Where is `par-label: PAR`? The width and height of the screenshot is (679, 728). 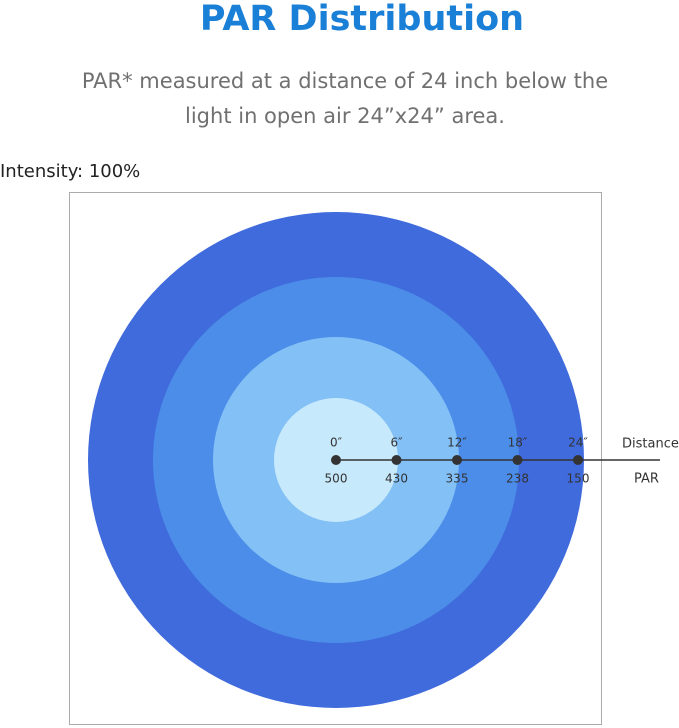 par-label: PAR is located at coordinates (646, 479).